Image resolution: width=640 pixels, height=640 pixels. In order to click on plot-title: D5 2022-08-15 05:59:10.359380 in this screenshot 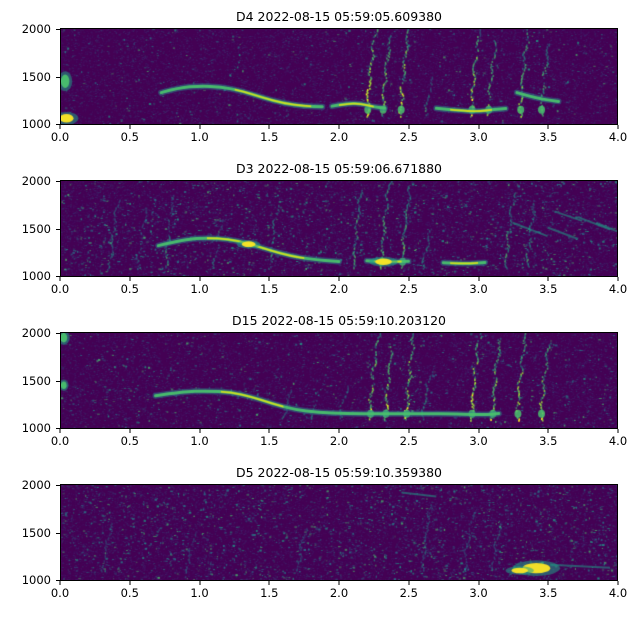, I will do `click(339, 472)`.